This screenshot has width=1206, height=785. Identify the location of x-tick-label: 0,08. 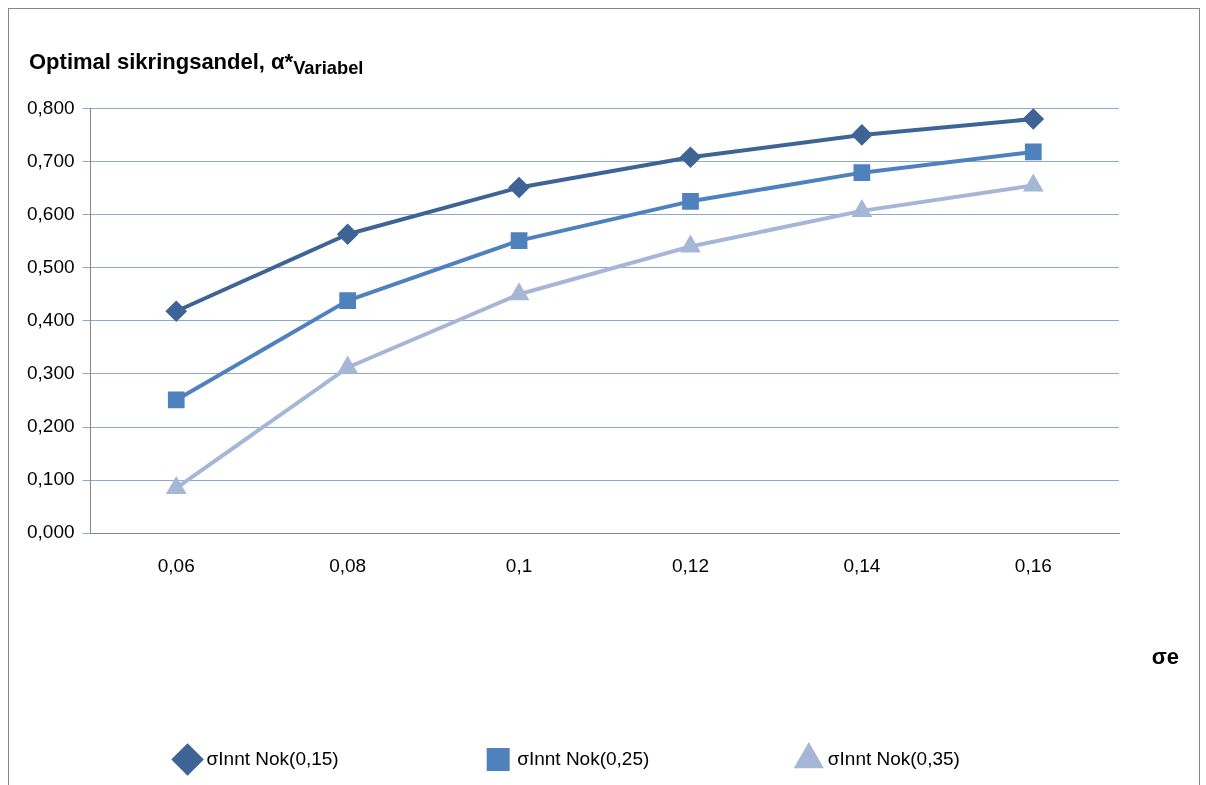
(348, 566).